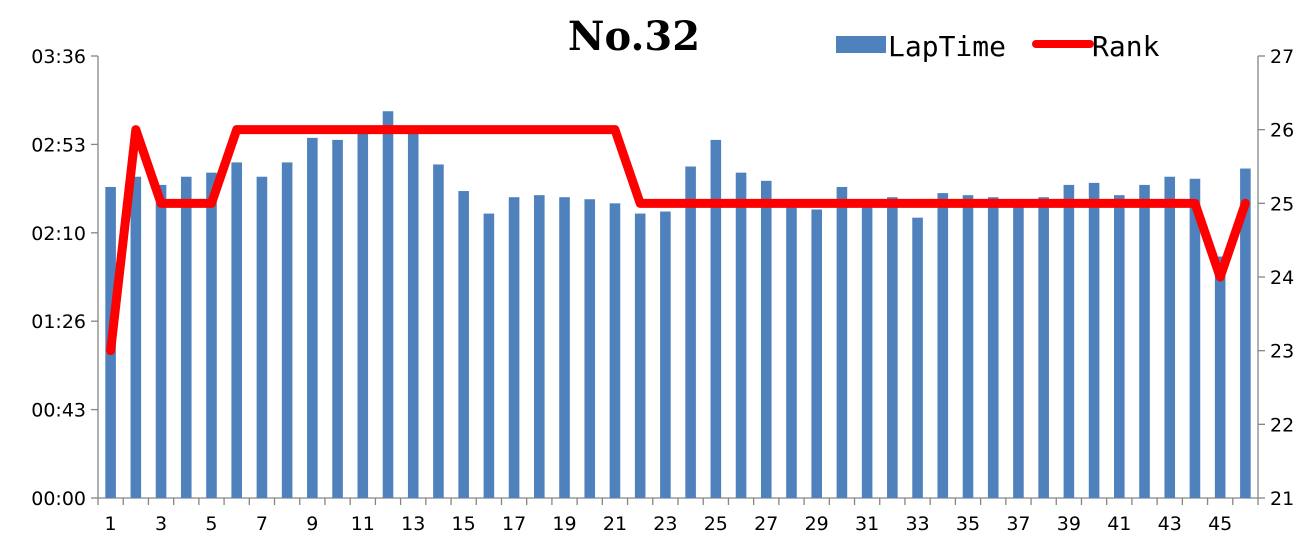  Describe the element at coordinates (716, 524) in the screenshot. I see `x-axis-tick-label: 25` at that location.